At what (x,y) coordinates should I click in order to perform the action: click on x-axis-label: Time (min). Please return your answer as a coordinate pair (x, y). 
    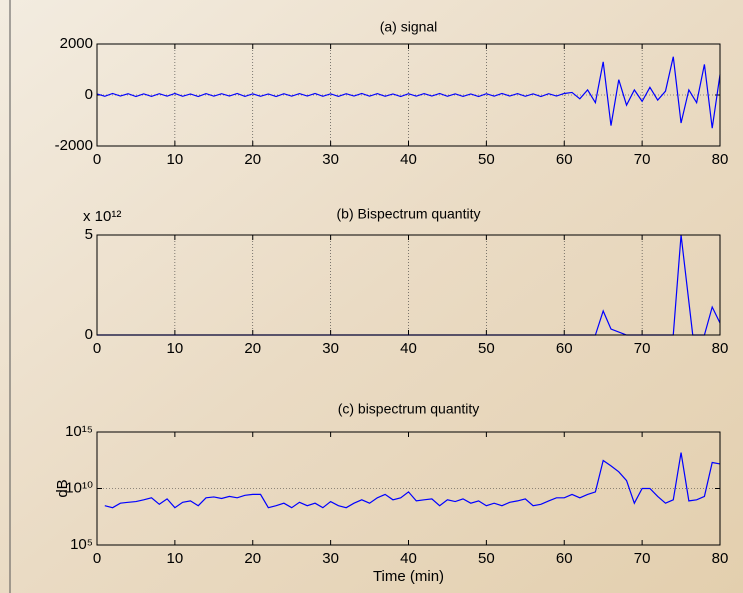
    Looking at the image, I should click on (408, 576).